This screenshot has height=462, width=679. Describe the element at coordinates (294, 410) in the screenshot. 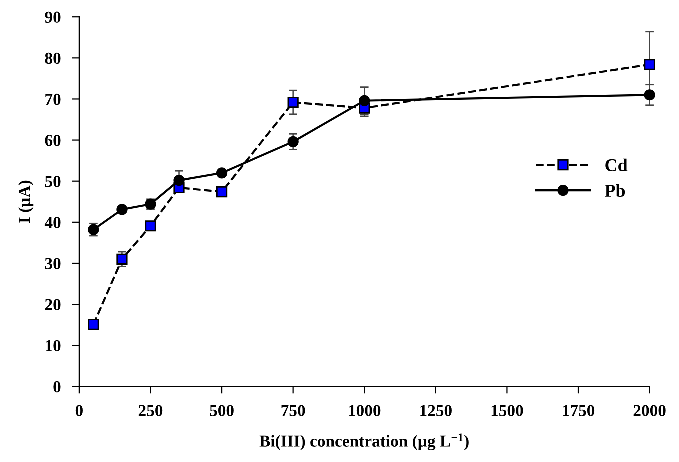

I see `x-tick-label: 750` at that location.